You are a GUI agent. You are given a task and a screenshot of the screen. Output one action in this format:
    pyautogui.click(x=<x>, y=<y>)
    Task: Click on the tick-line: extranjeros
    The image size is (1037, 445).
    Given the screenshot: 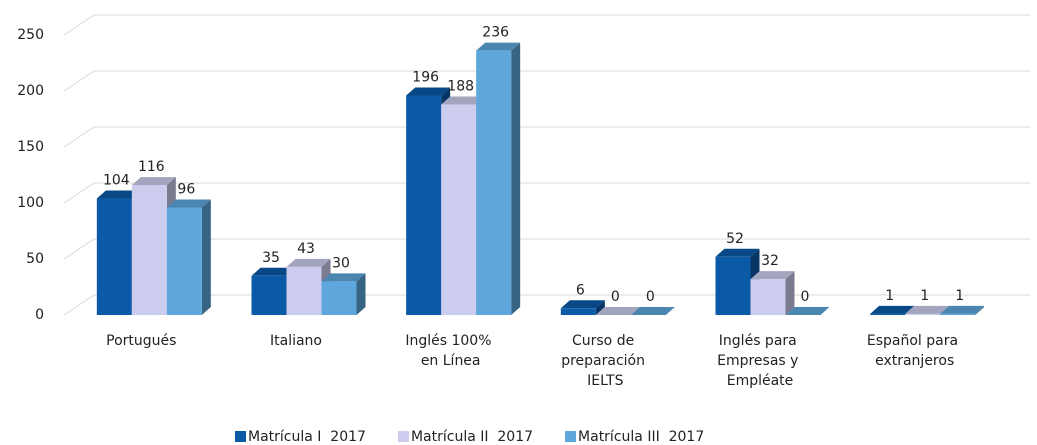 What is the action you would take?
    pyautogui.click(x=914, y=361)
    